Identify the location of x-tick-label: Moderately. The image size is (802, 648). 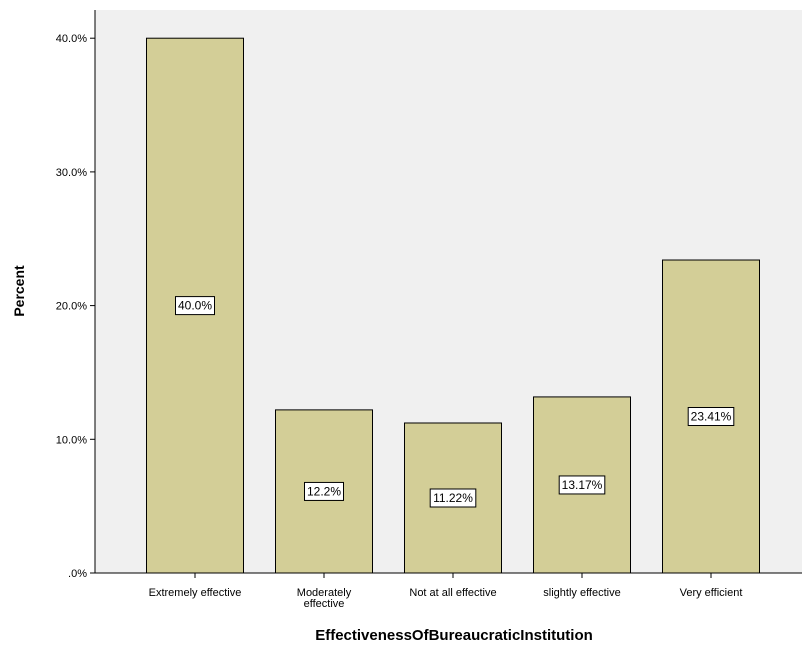
(324, 593).